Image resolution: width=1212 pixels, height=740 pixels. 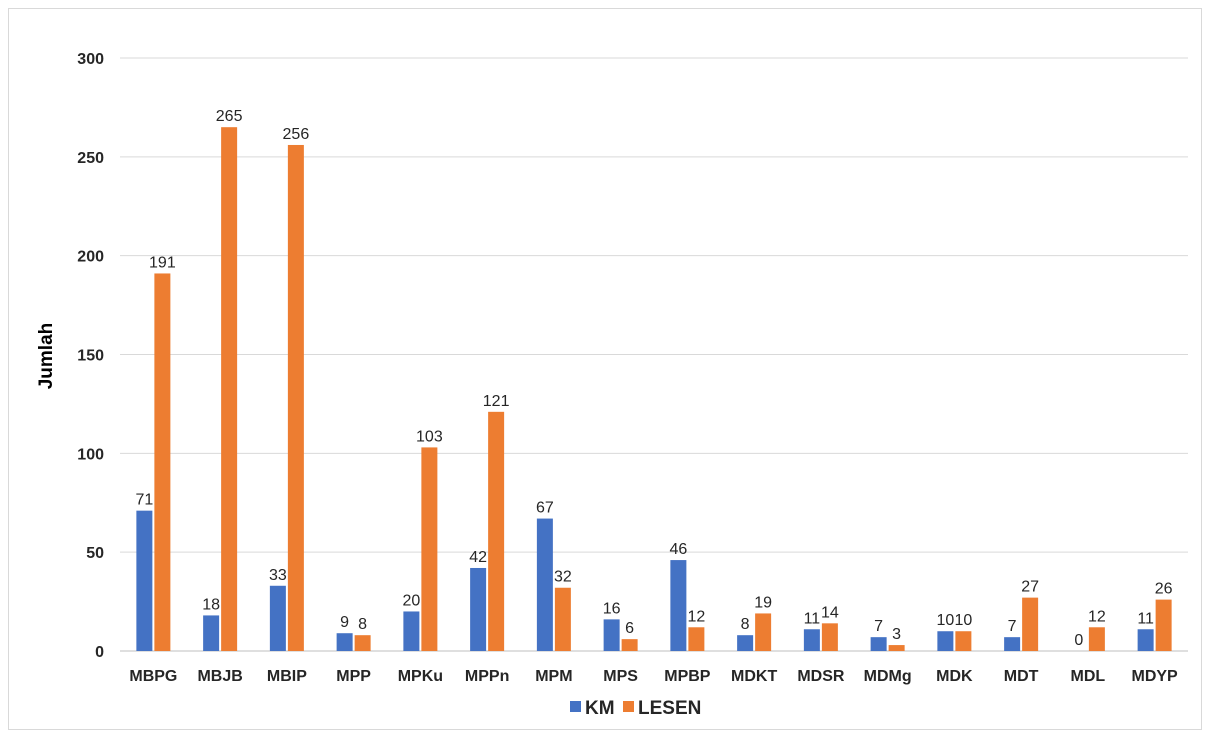 I want to click on data-label: 121, so click(x=496, y=401).